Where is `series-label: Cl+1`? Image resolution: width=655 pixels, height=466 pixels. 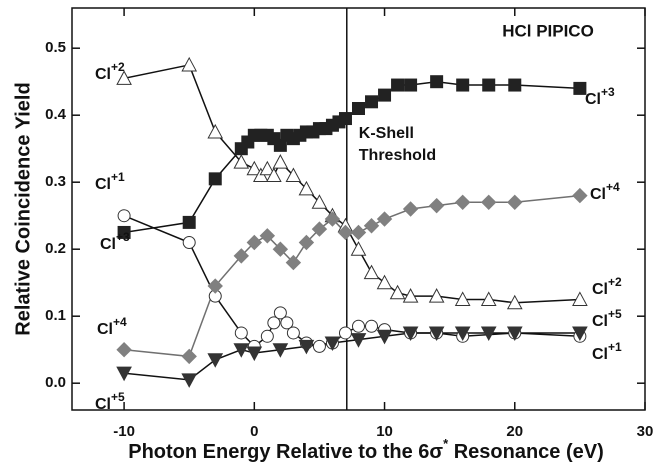 series-label: Cl+1 is located at coordinates (607, 351).